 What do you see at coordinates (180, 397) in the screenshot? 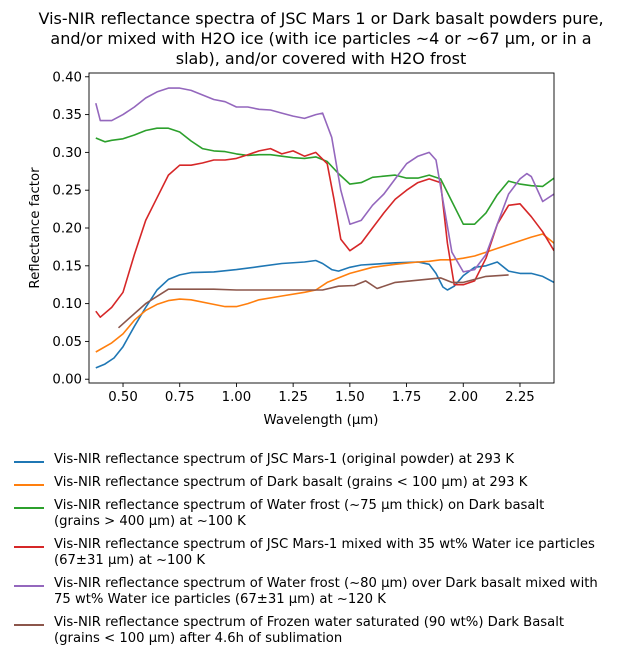
I see `x-tick-label: 0.75` at bounding box center [180, 397].